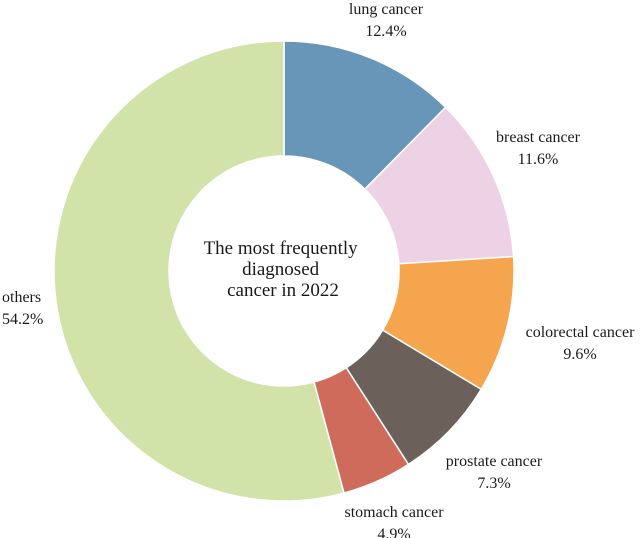 Image resolution: width=643 pixels, height=538 pixels. Describe the element at coordinates (386, 9) in the screenshot. I see `slice-name: lung cancer` at that location.